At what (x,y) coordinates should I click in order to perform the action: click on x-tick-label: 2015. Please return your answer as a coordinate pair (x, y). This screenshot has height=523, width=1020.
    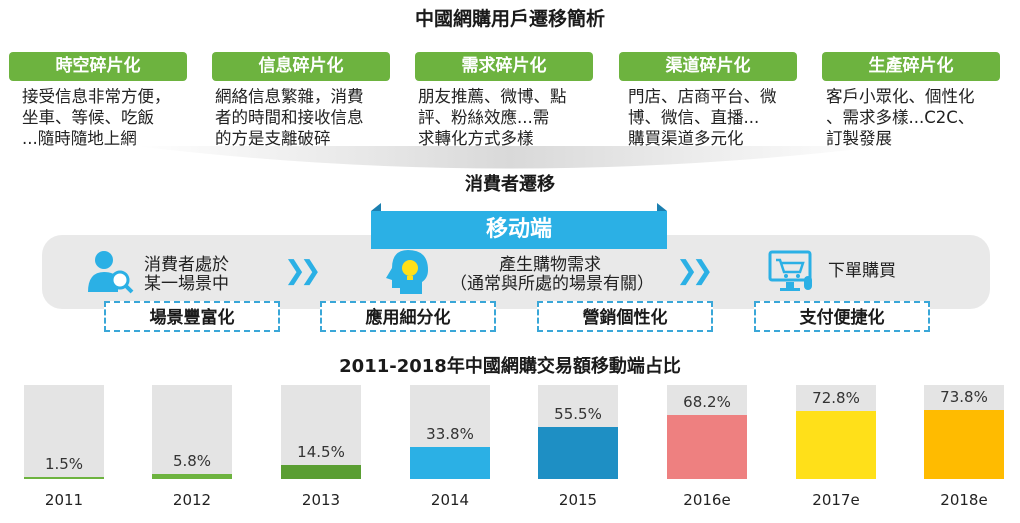
    Looking at the image, I should click on (578, 500).